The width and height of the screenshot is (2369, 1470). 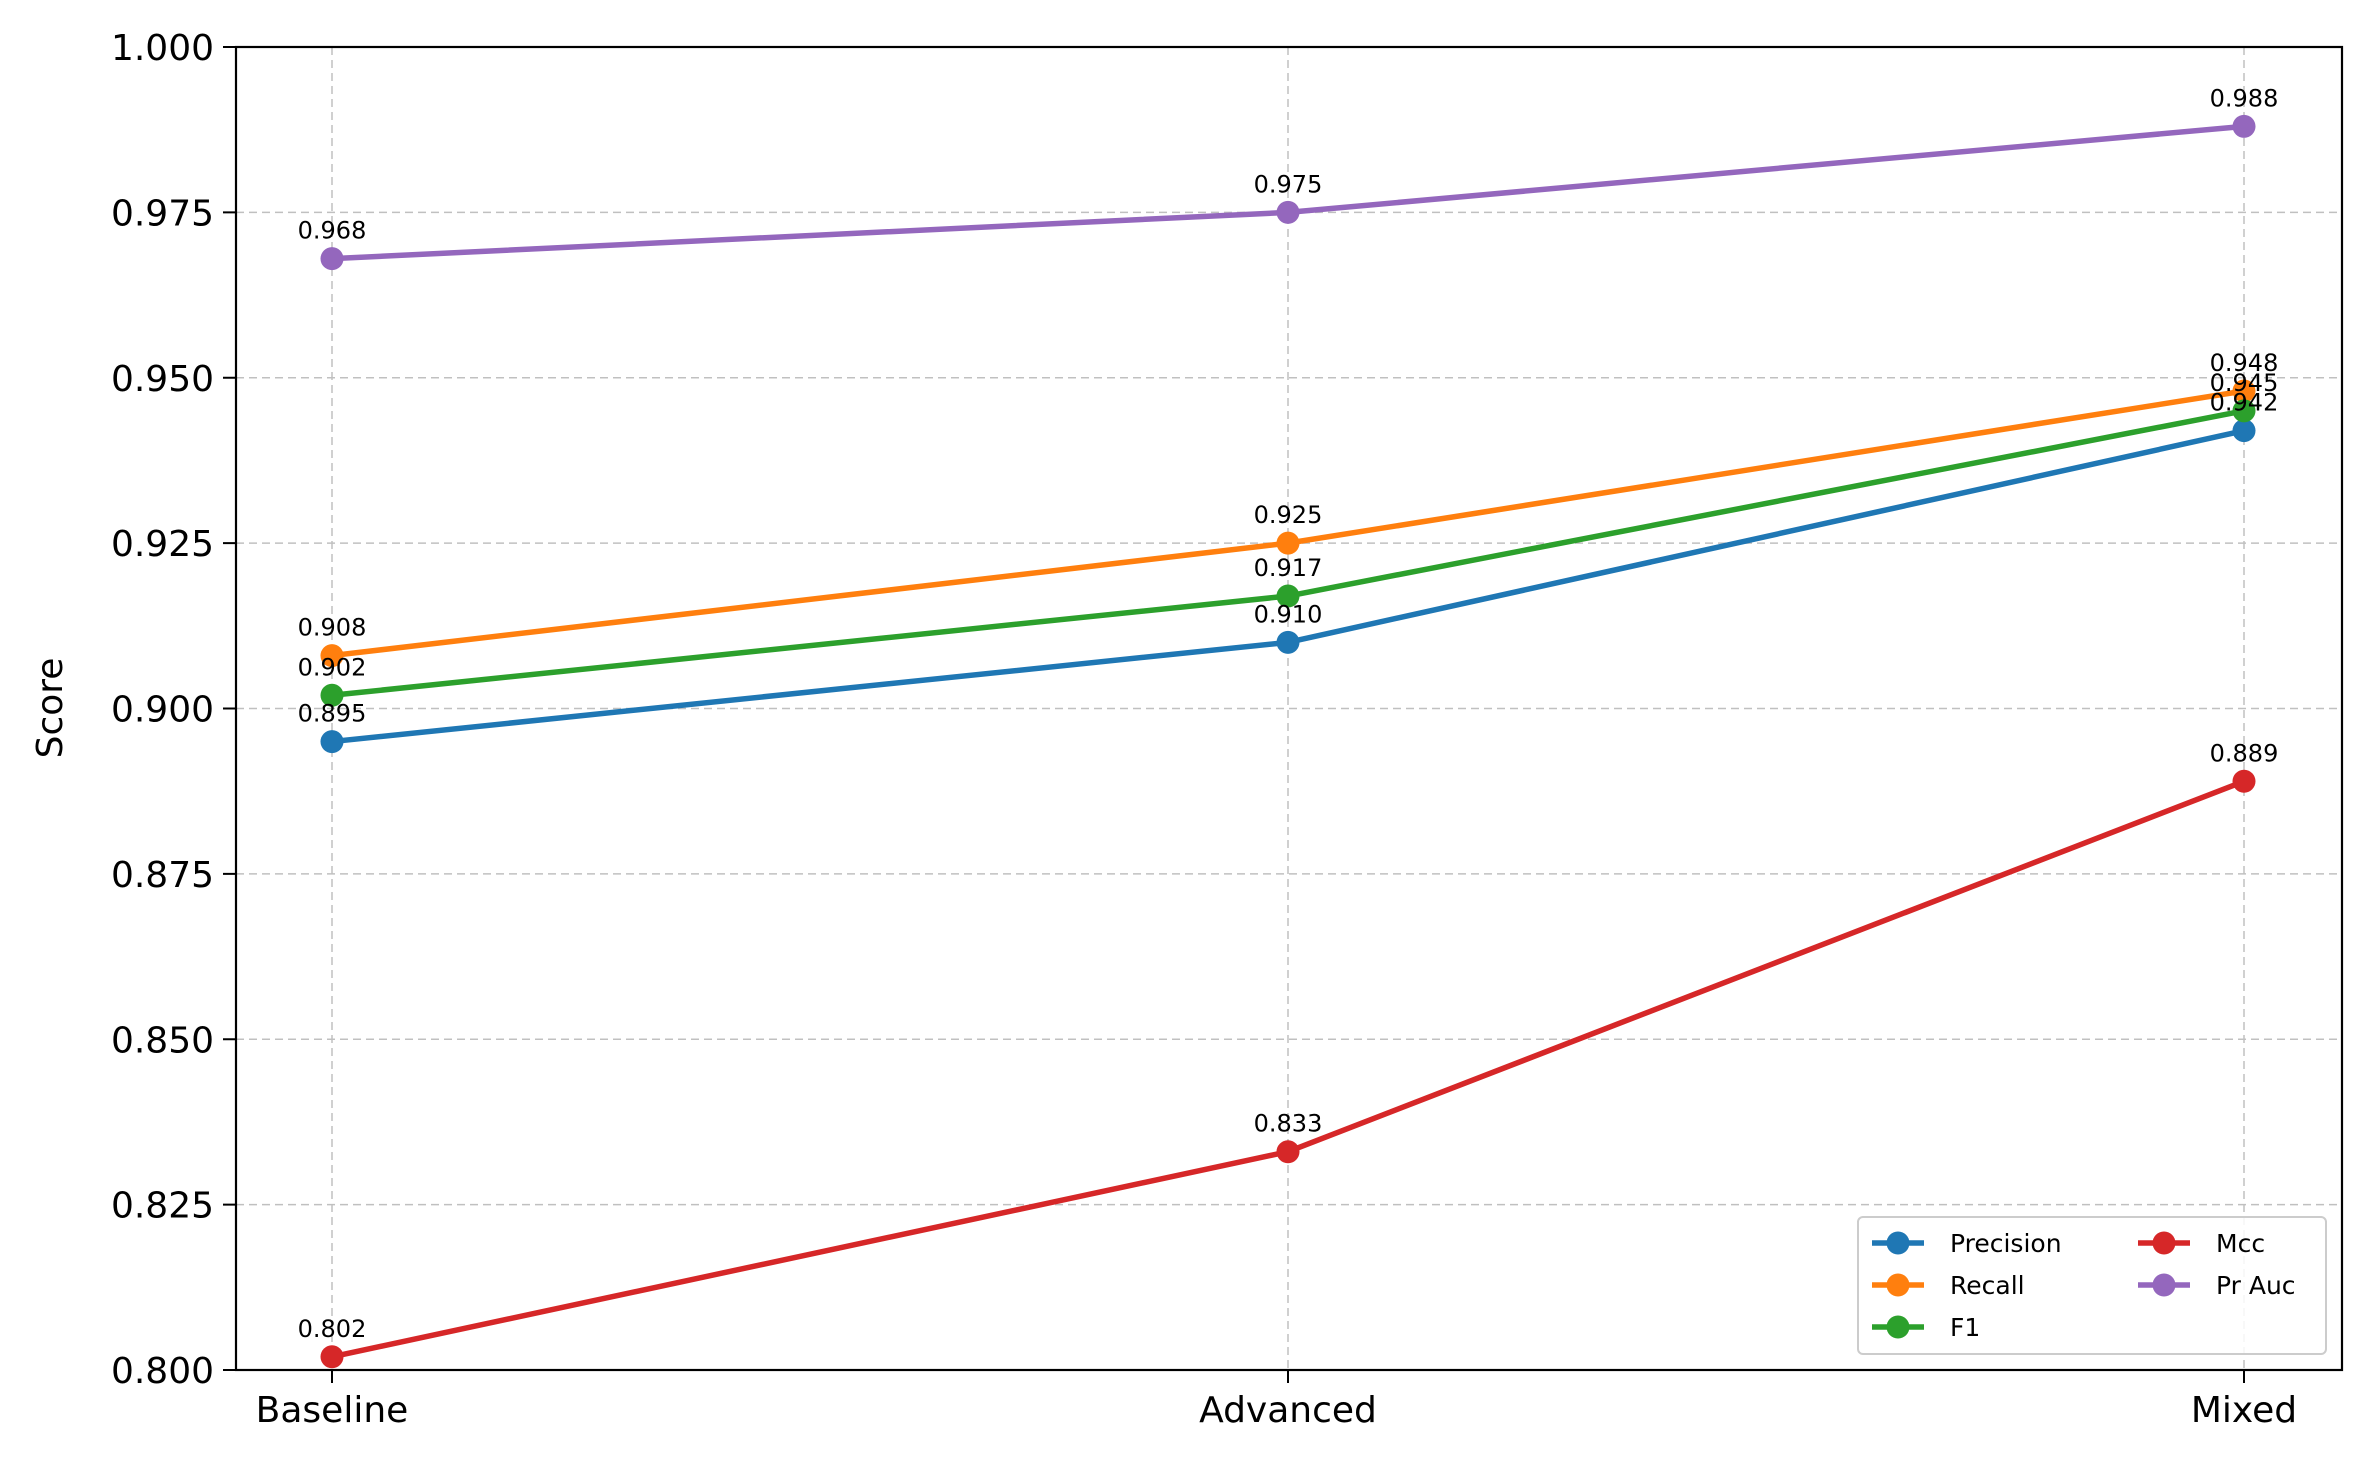 I want to click on legend-item: Pr Auc, so click(x=2217, y=1285).